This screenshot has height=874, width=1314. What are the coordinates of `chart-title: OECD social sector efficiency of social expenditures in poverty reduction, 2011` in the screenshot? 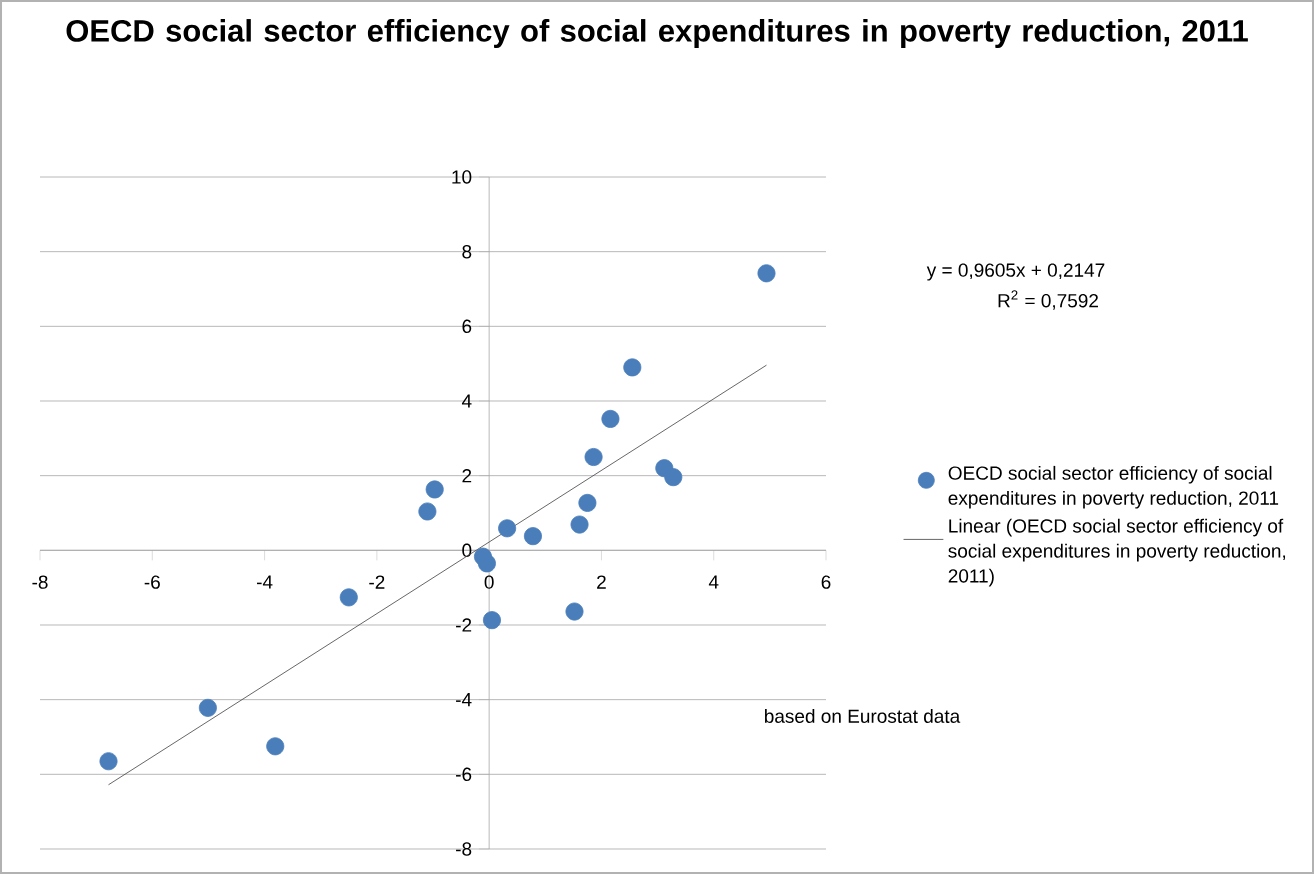 It's located at (657, 33).